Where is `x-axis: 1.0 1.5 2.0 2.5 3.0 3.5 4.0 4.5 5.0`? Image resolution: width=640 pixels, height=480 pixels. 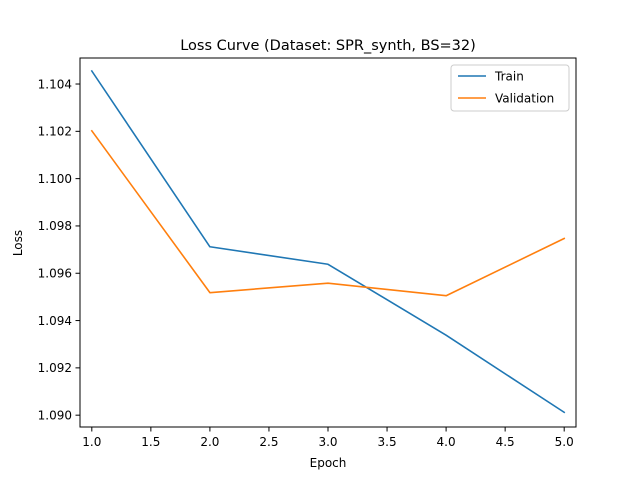
x-axis: 1.0 1.5 2.0 2.5 3.0 3.5 4.0 4.5 5.0 is located at coordinates (328, 438).